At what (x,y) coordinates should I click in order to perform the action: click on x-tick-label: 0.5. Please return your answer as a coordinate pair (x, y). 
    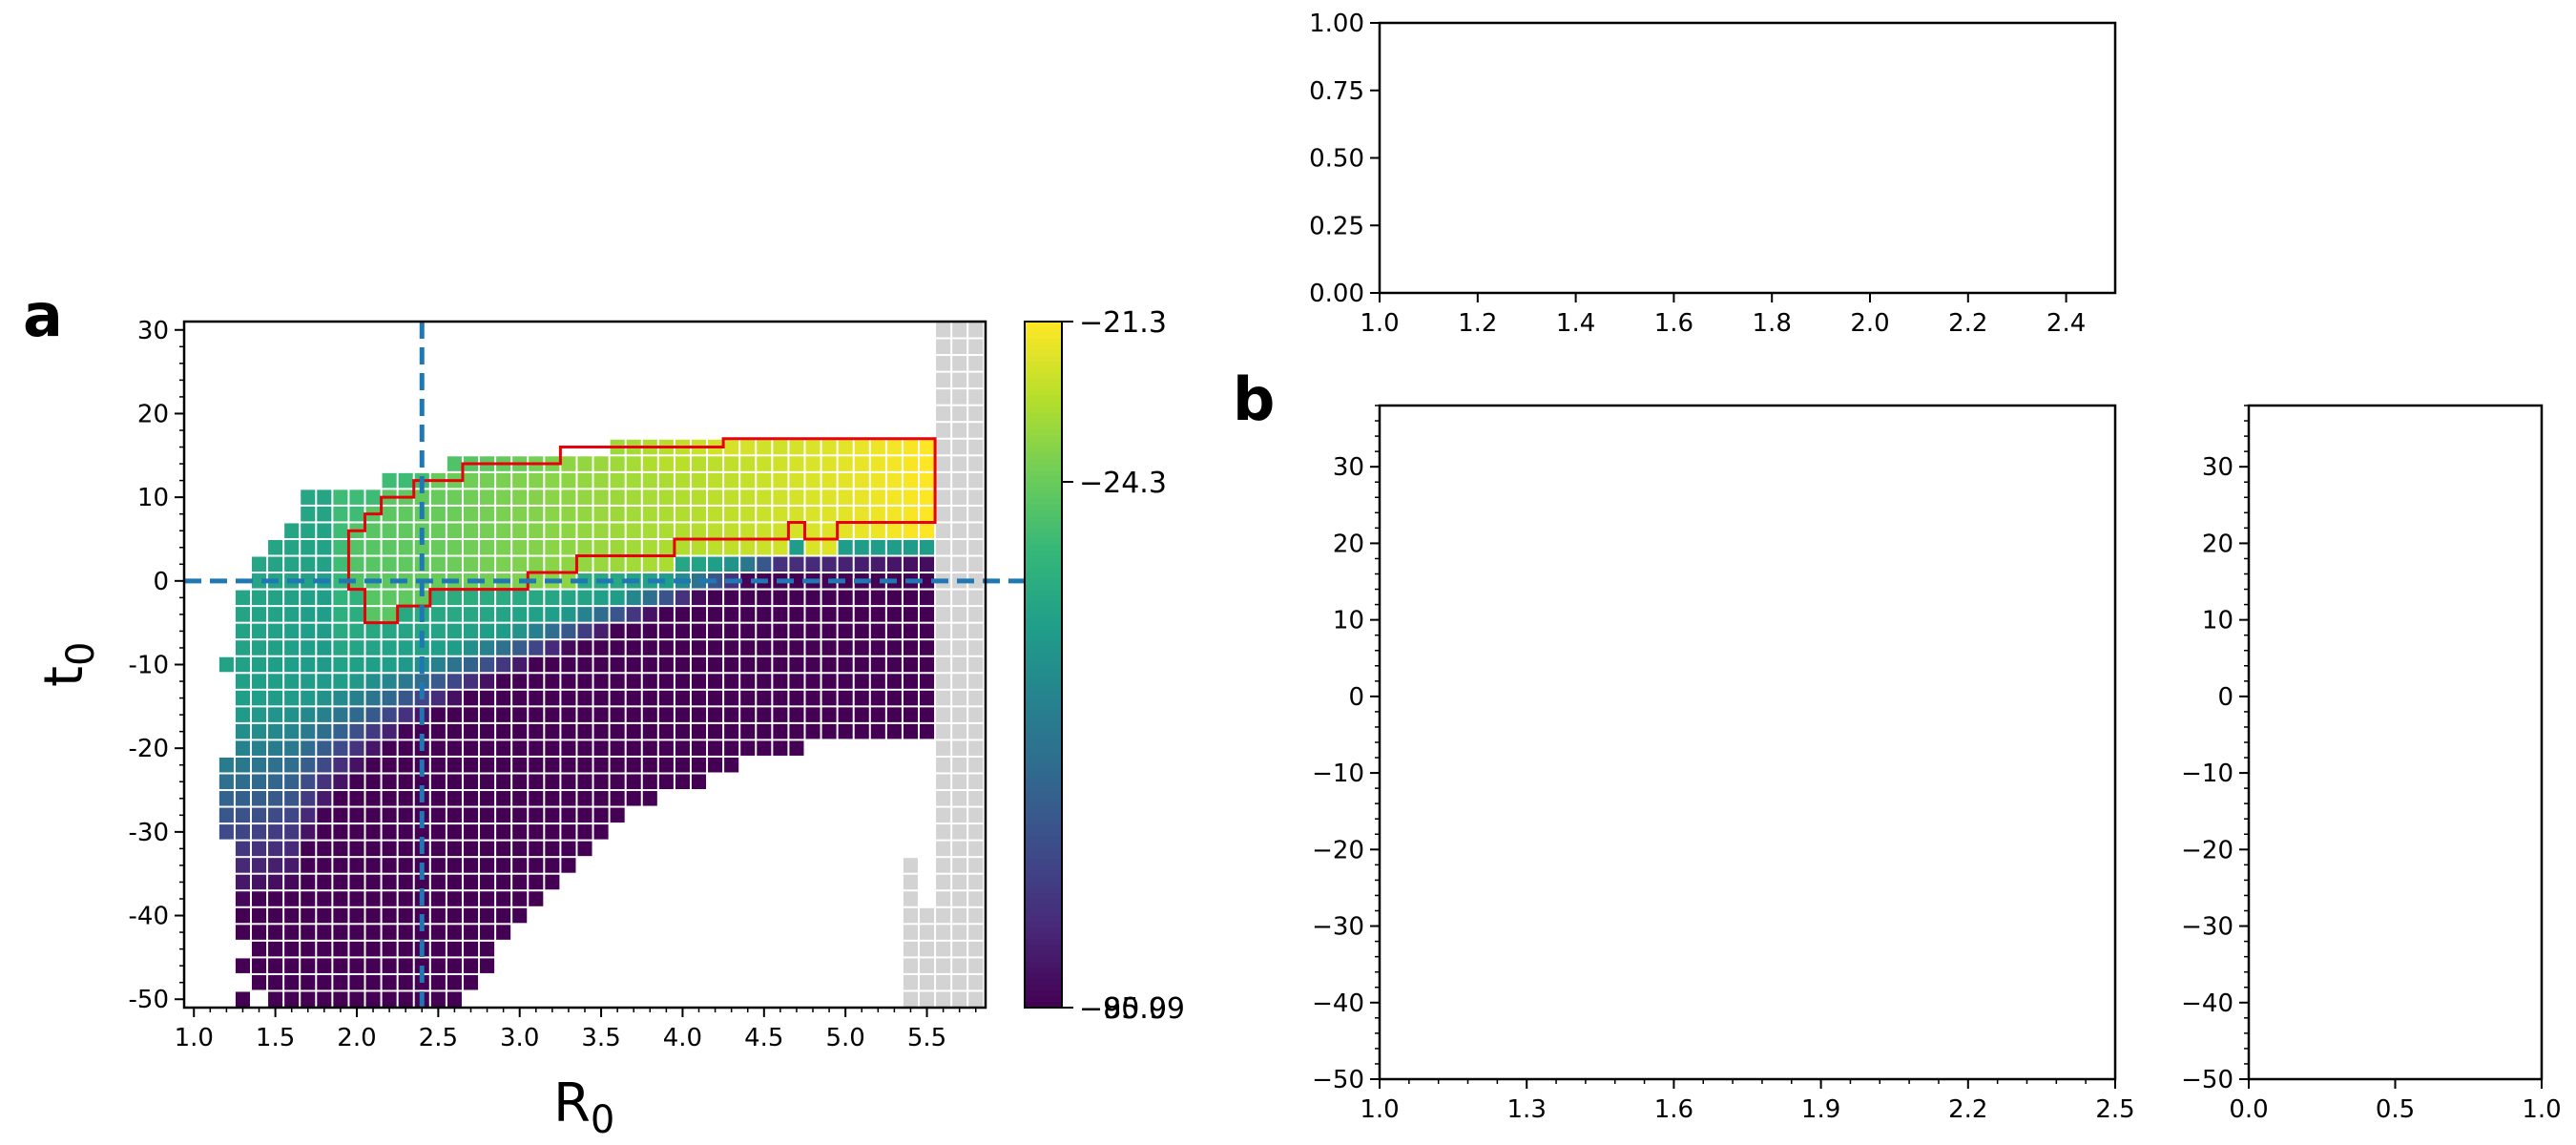
    Looking at the image, I should click on (2395, 1109).